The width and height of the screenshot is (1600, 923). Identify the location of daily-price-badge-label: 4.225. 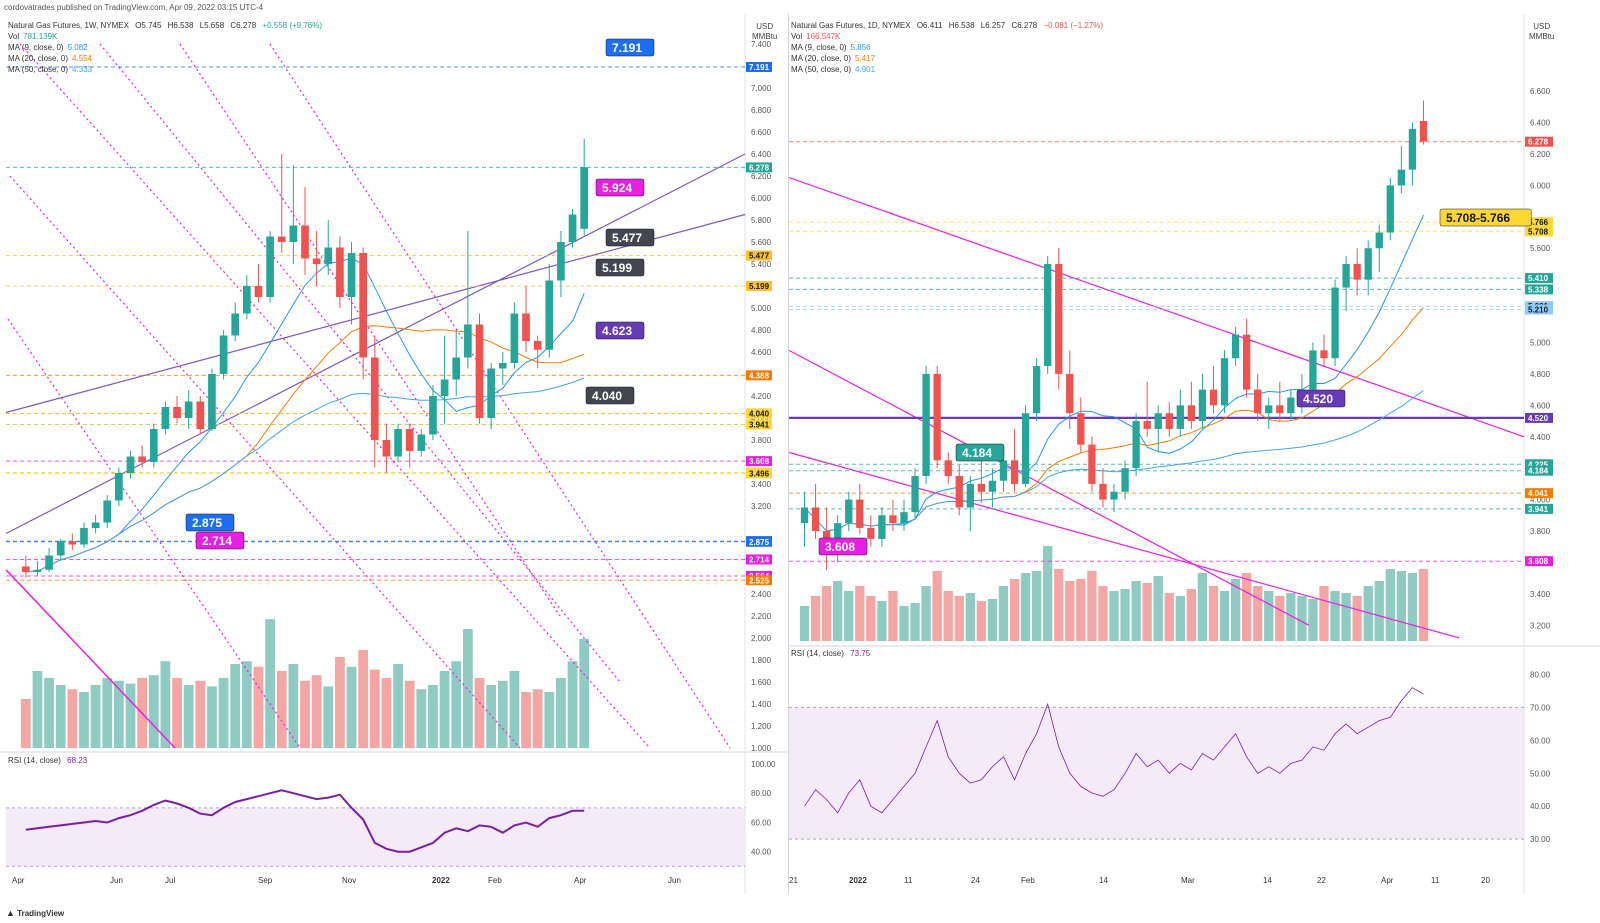
(1538, 464).